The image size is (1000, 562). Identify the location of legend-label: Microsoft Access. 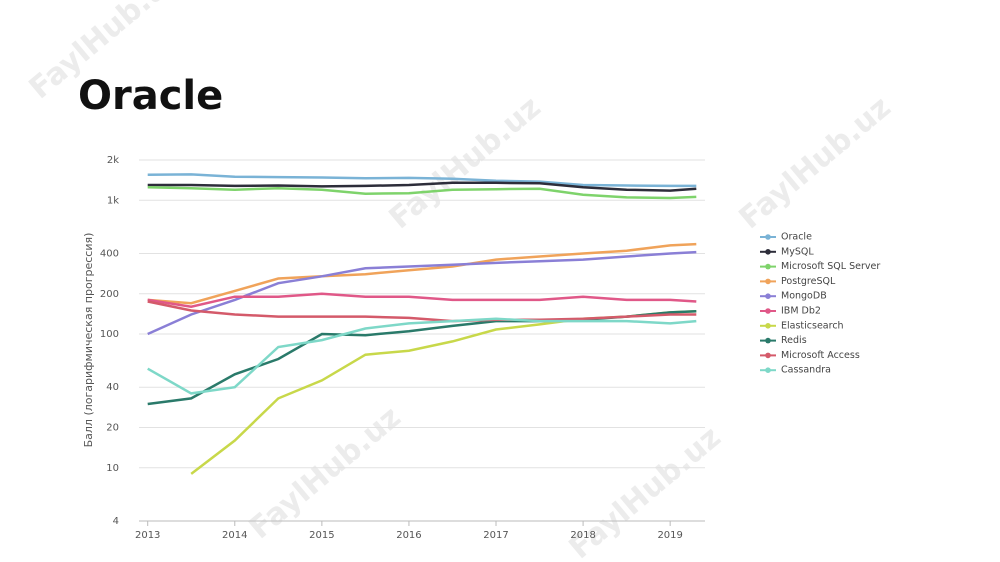
(820, 355).